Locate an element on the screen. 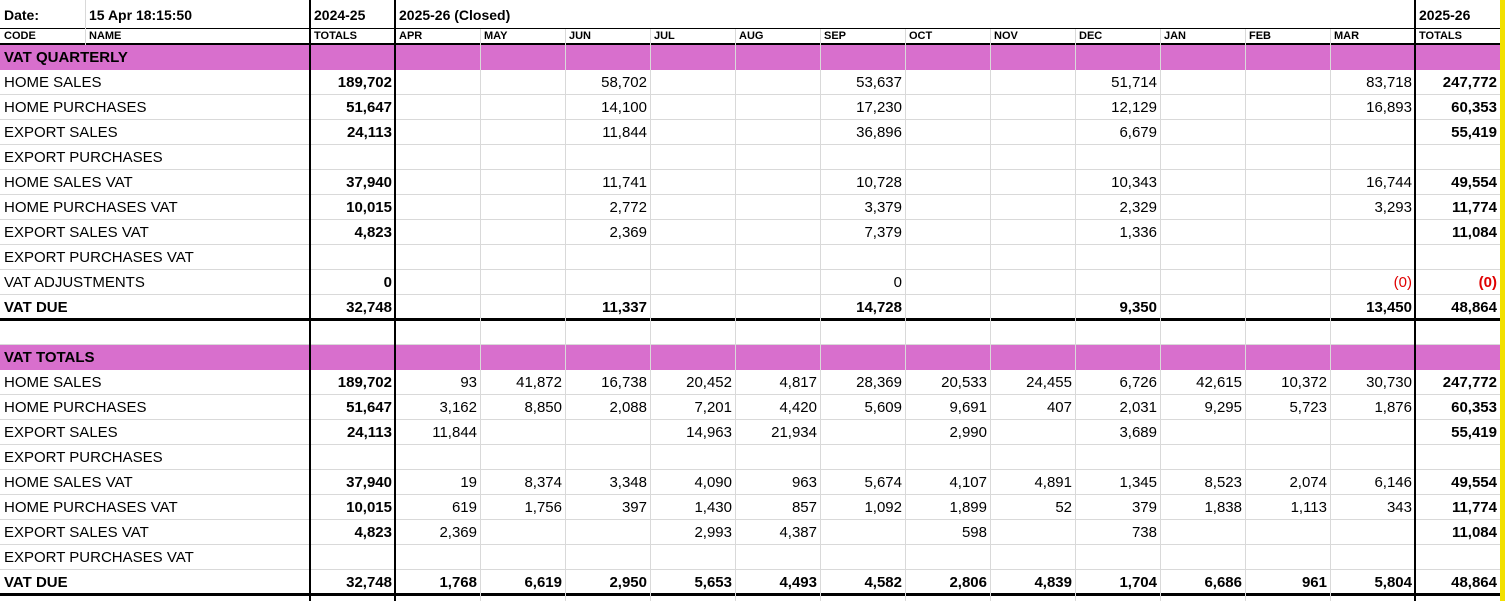 Image resolution: width=1505 pixels, height=601 pixels. month-cell-sep: 0 is located at coordinates (897, 282).